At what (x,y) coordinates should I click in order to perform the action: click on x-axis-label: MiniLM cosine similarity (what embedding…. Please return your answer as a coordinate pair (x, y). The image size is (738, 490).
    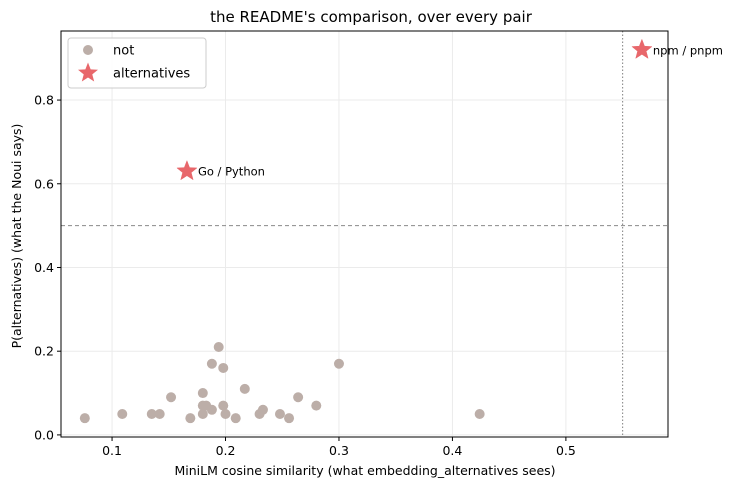
    Looking at the image, I should click on (364, 470).